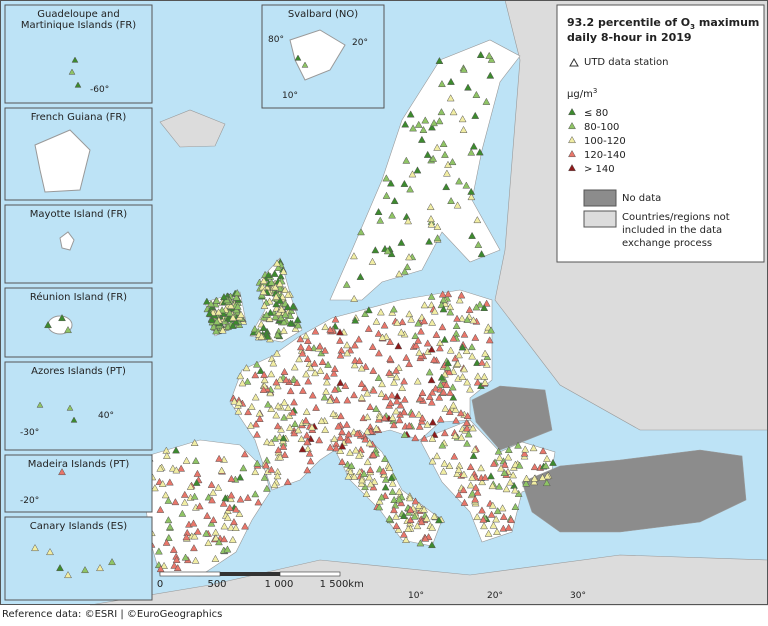 The height and width of the screenshot is (626, 768). I want to click on not-included-label: exchange process, so click(667, 243).